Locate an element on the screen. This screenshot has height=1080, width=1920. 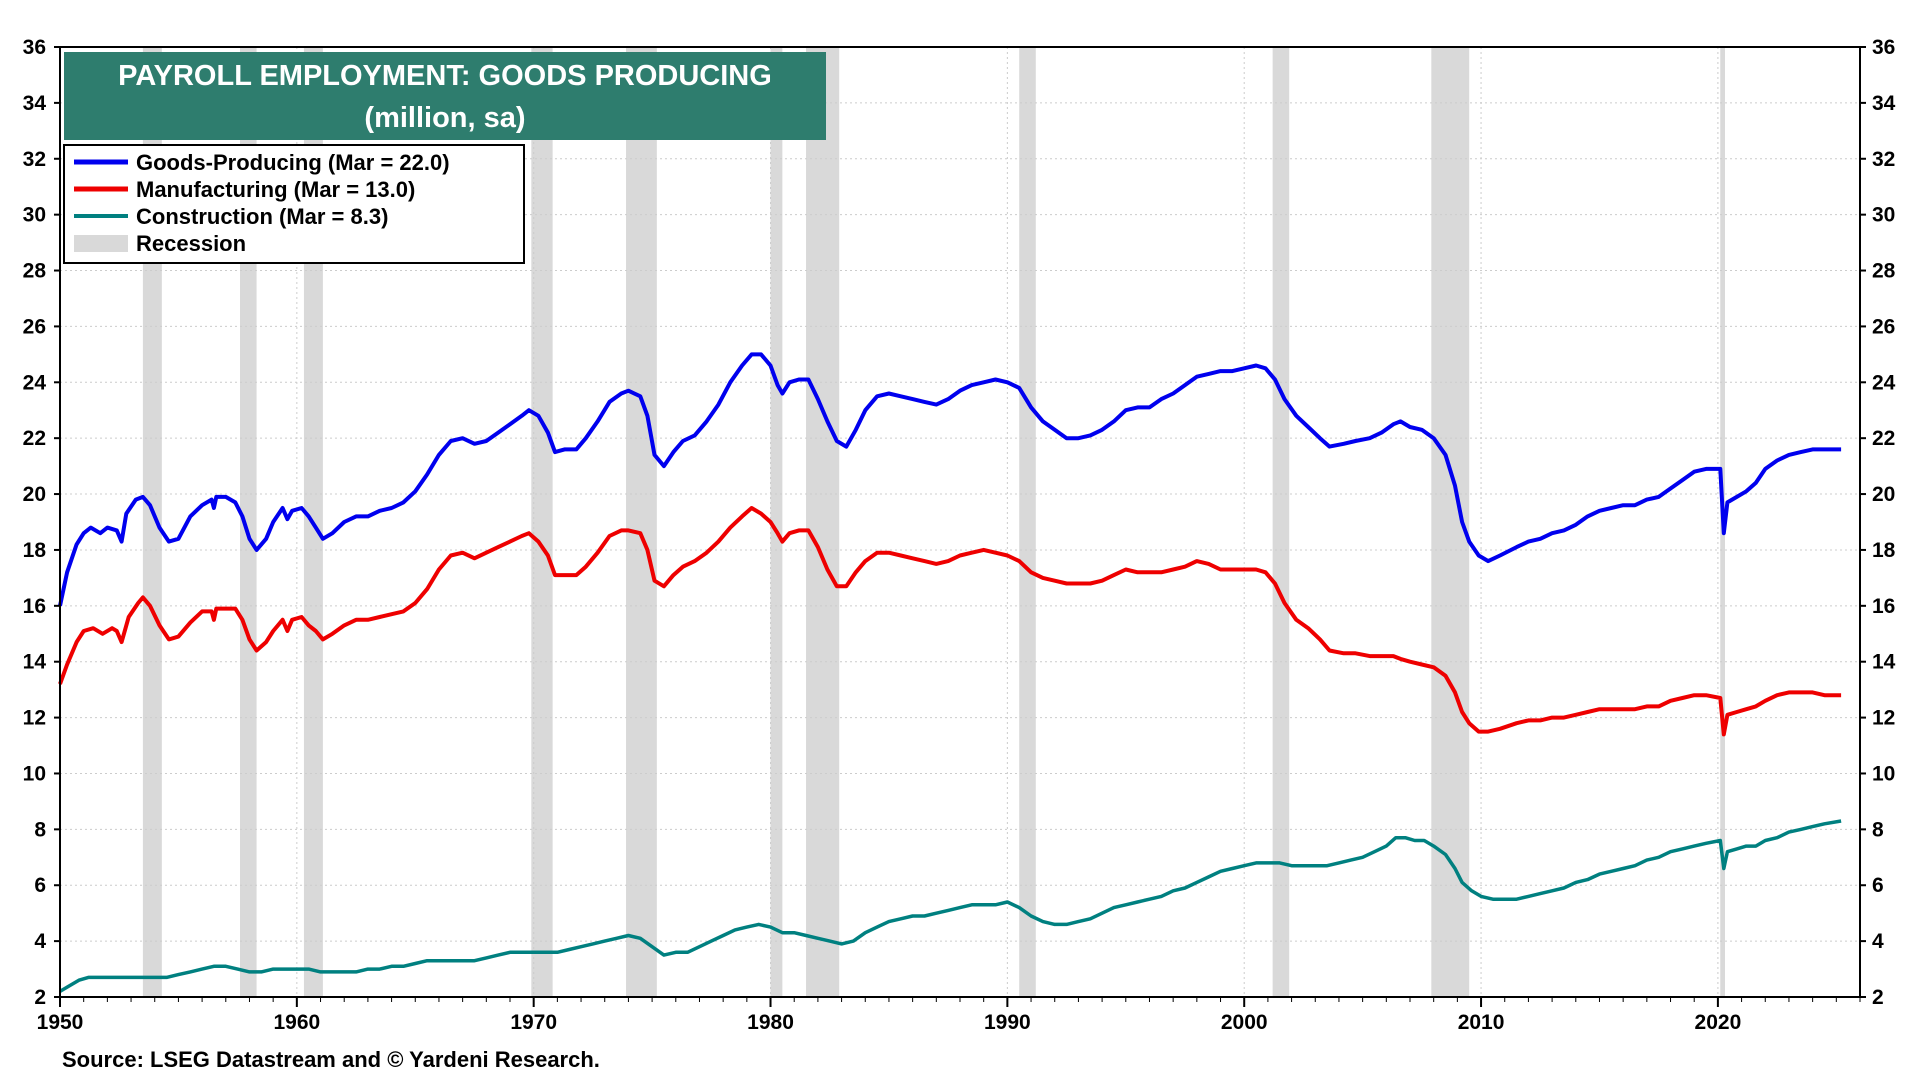
y-tick-label-right-12: 12 is located at coordinates (1883, 718).